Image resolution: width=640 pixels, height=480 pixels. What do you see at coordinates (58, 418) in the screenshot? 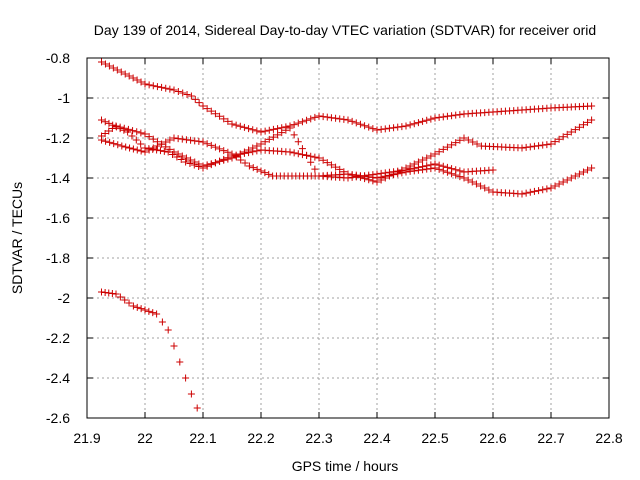
I see `y-tick-label: -2.6` at bounding box center [58, 418].